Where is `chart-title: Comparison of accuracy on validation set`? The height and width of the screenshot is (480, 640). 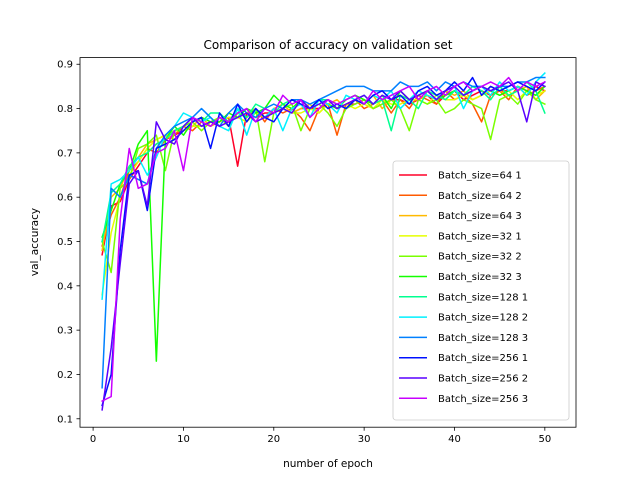
chart-title: Comparison of accuracy on validation set is located at coordinates (328, 45).